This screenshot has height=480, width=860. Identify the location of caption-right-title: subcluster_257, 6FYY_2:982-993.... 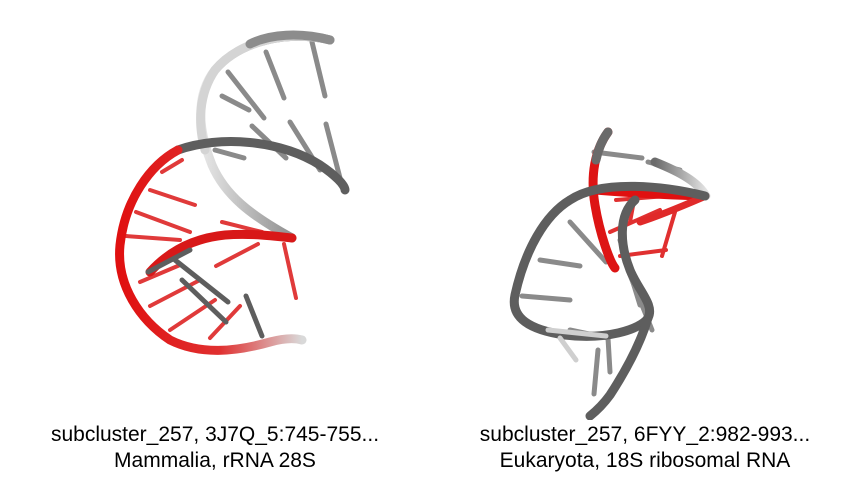
(645, 434).